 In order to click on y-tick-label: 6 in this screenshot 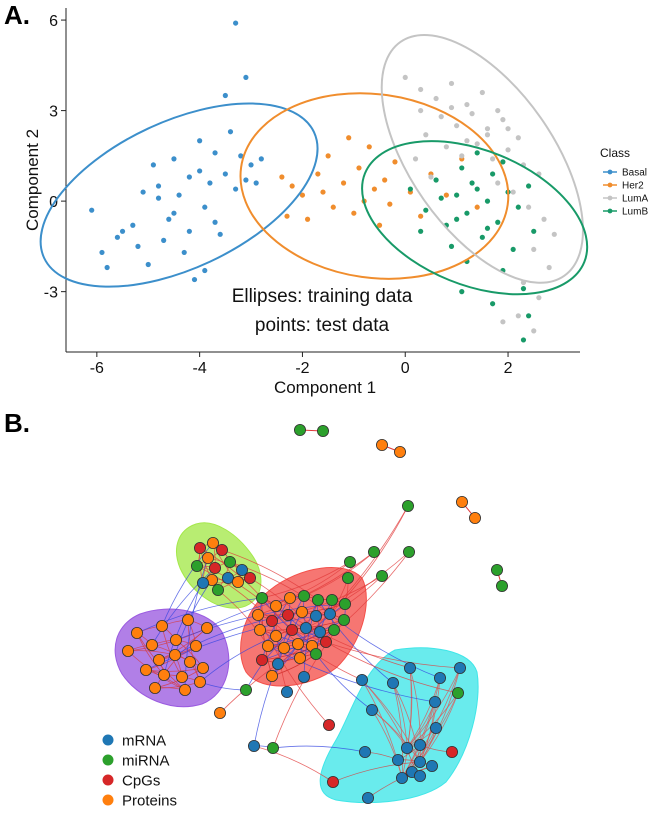, I will do `click(53, 21)`.